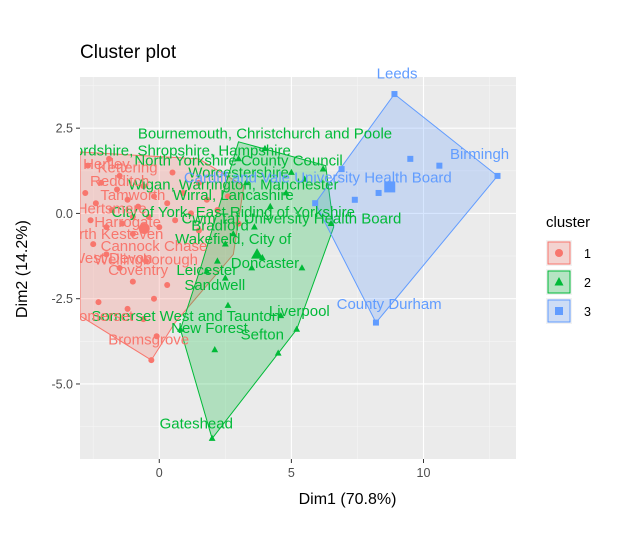 This screenshot has height=535, width=635. What do you see at coordinates (233, 239) in the screenshot?
I see `point-label: Wakefield, City of` at bounding box center [233, 239].